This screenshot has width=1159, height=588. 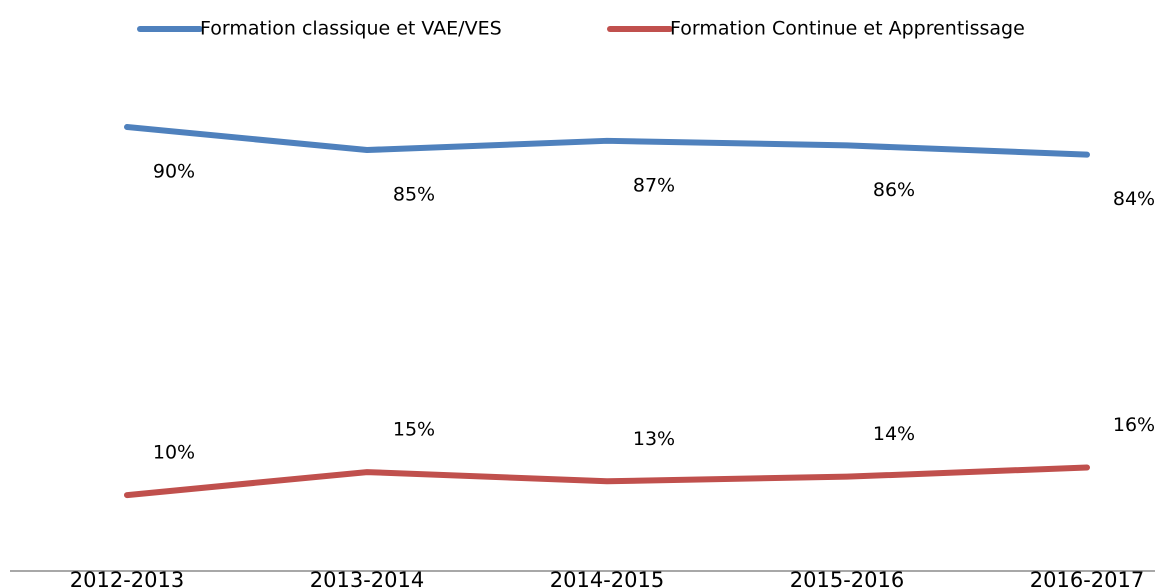 What do you see at coordinates (367, 578) in the screenshot?
I see `x-tick-label: 2013-2014` at bounding box center [367, 578].